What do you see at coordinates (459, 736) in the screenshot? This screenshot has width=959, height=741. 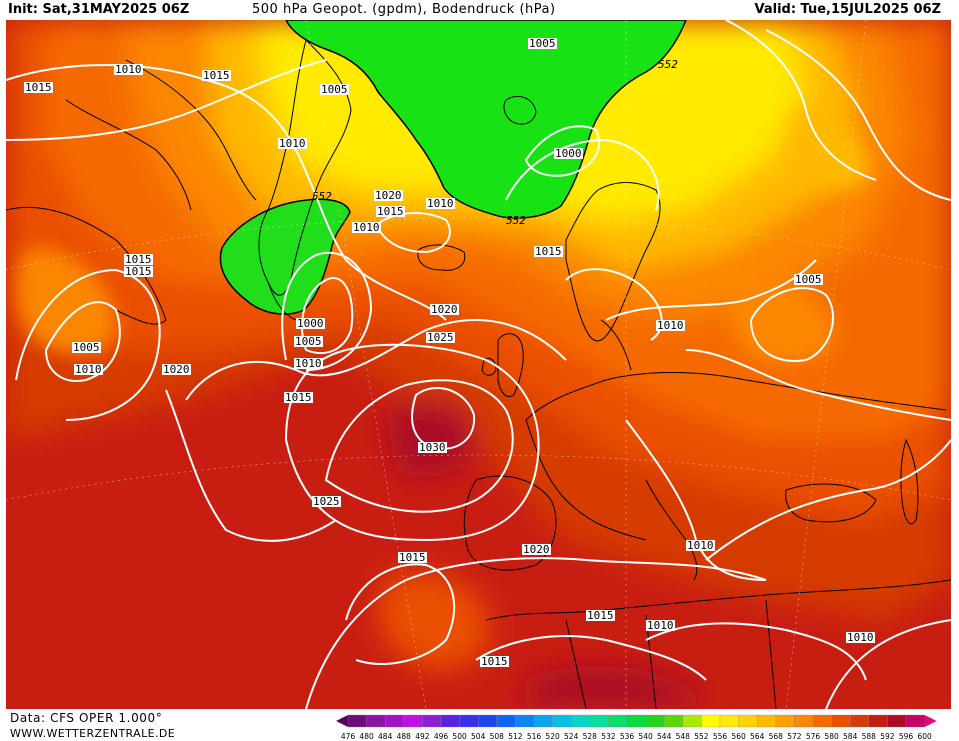 I see `legend-tick-label: 500` at bounding box center [459, 736].